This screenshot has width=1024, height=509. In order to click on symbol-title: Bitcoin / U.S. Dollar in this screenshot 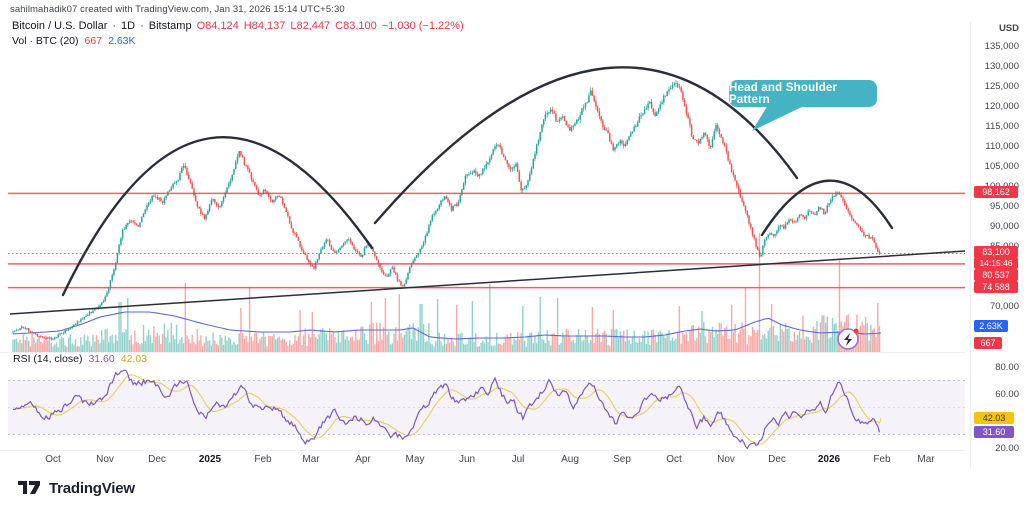, I will do `click(60, 26)`.